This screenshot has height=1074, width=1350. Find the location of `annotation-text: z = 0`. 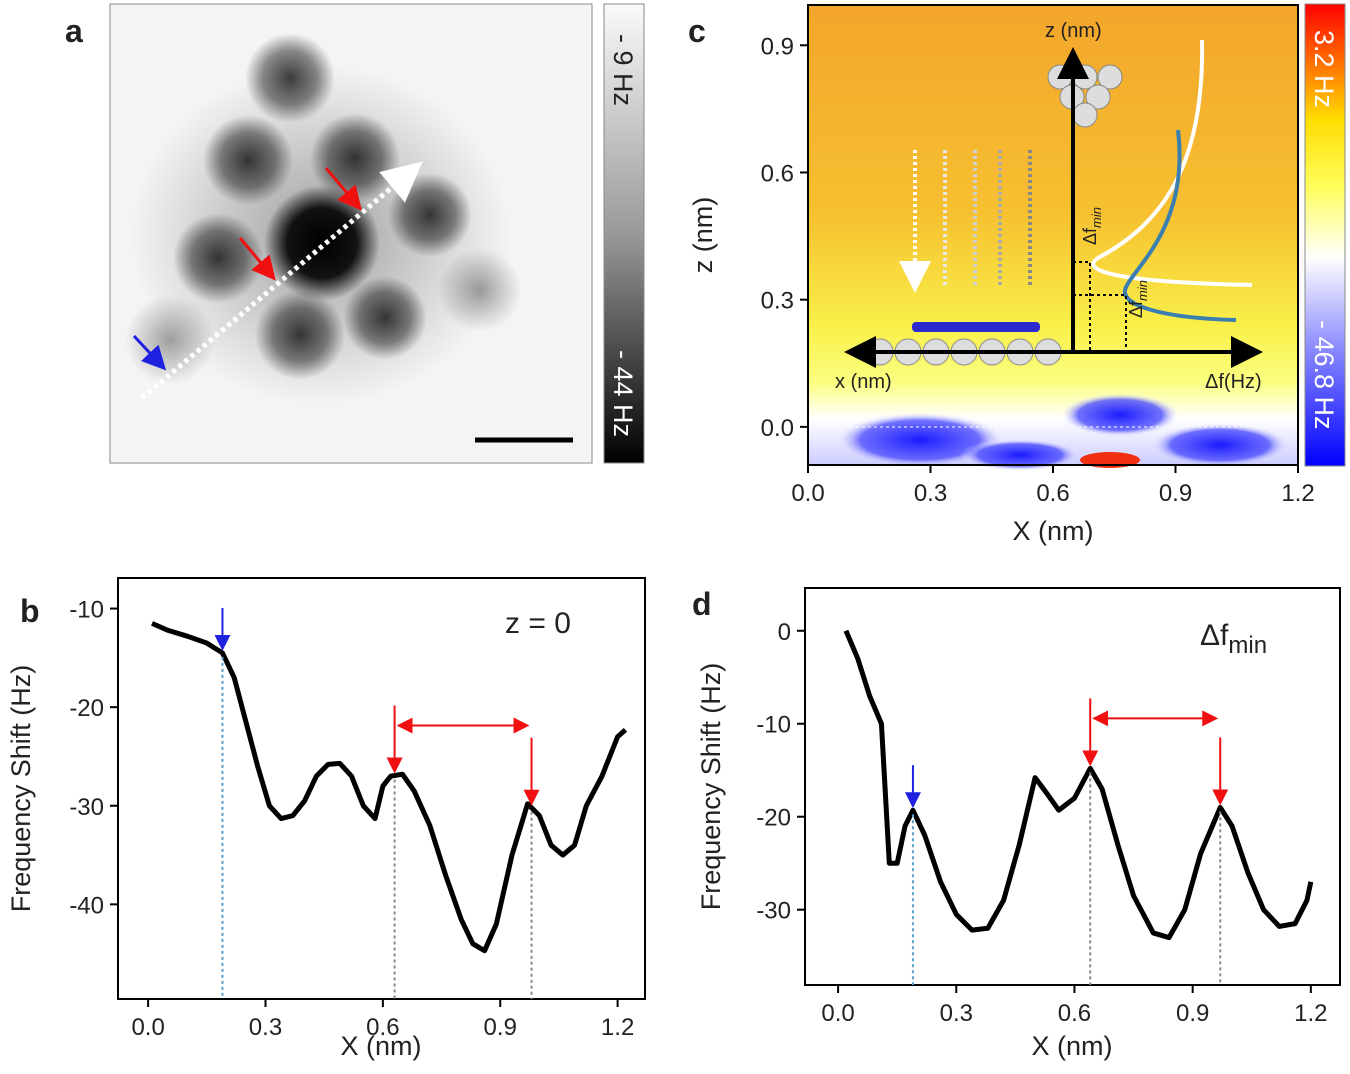

annotation-text: z = 0 is located at coordinates (538, 623).